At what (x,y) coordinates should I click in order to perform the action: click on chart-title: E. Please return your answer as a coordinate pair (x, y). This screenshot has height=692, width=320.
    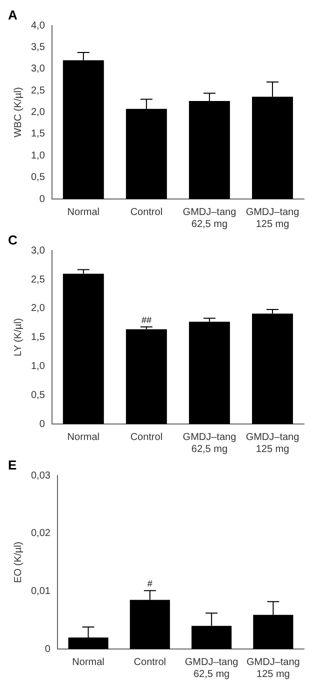
    Looking at the image, I should click on (12, 464).